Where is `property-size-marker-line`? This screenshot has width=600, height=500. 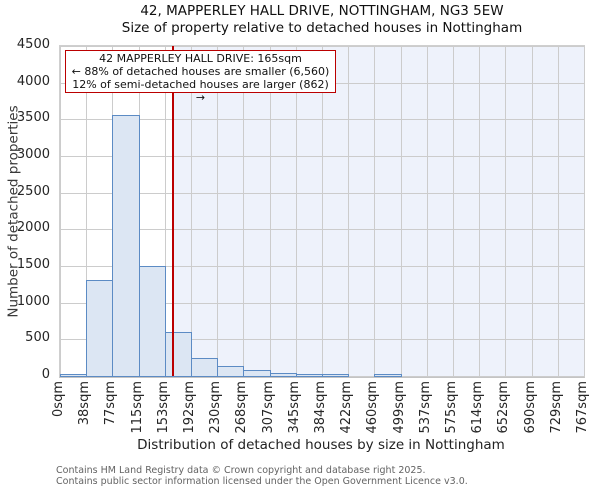
property-size-marker-line is located at coordinates (172, 211).